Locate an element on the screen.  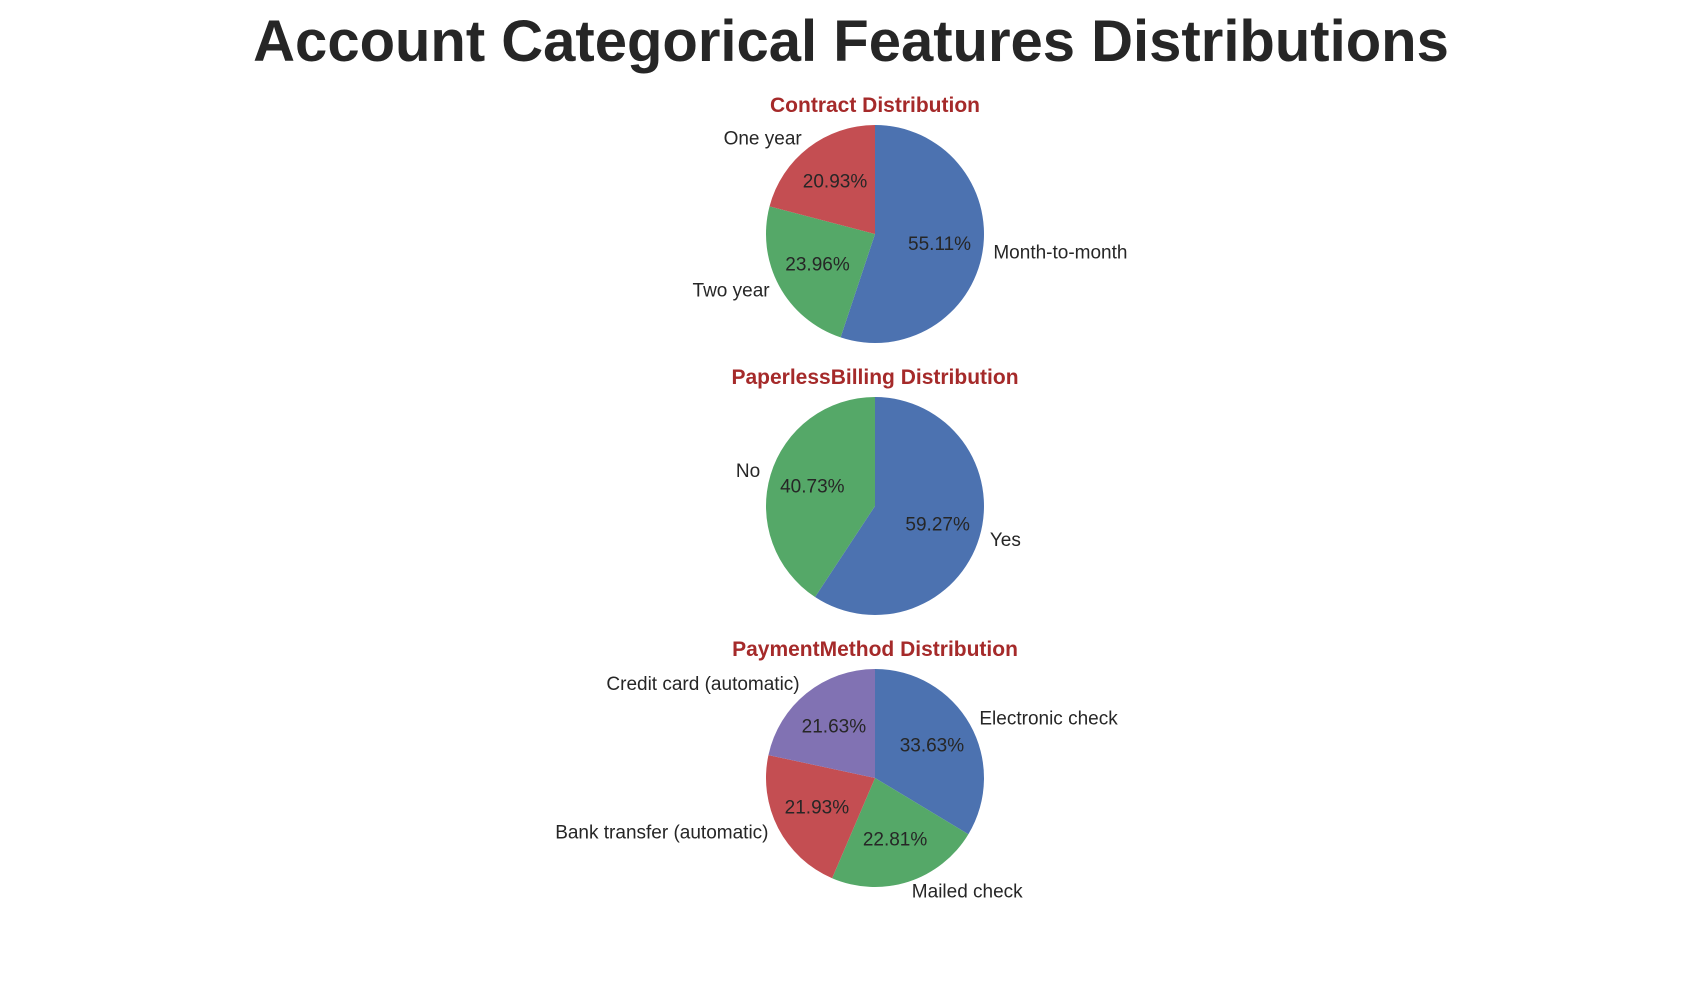
slice-label: Bank transfer (automatic) is located at coordinates (661, 833).